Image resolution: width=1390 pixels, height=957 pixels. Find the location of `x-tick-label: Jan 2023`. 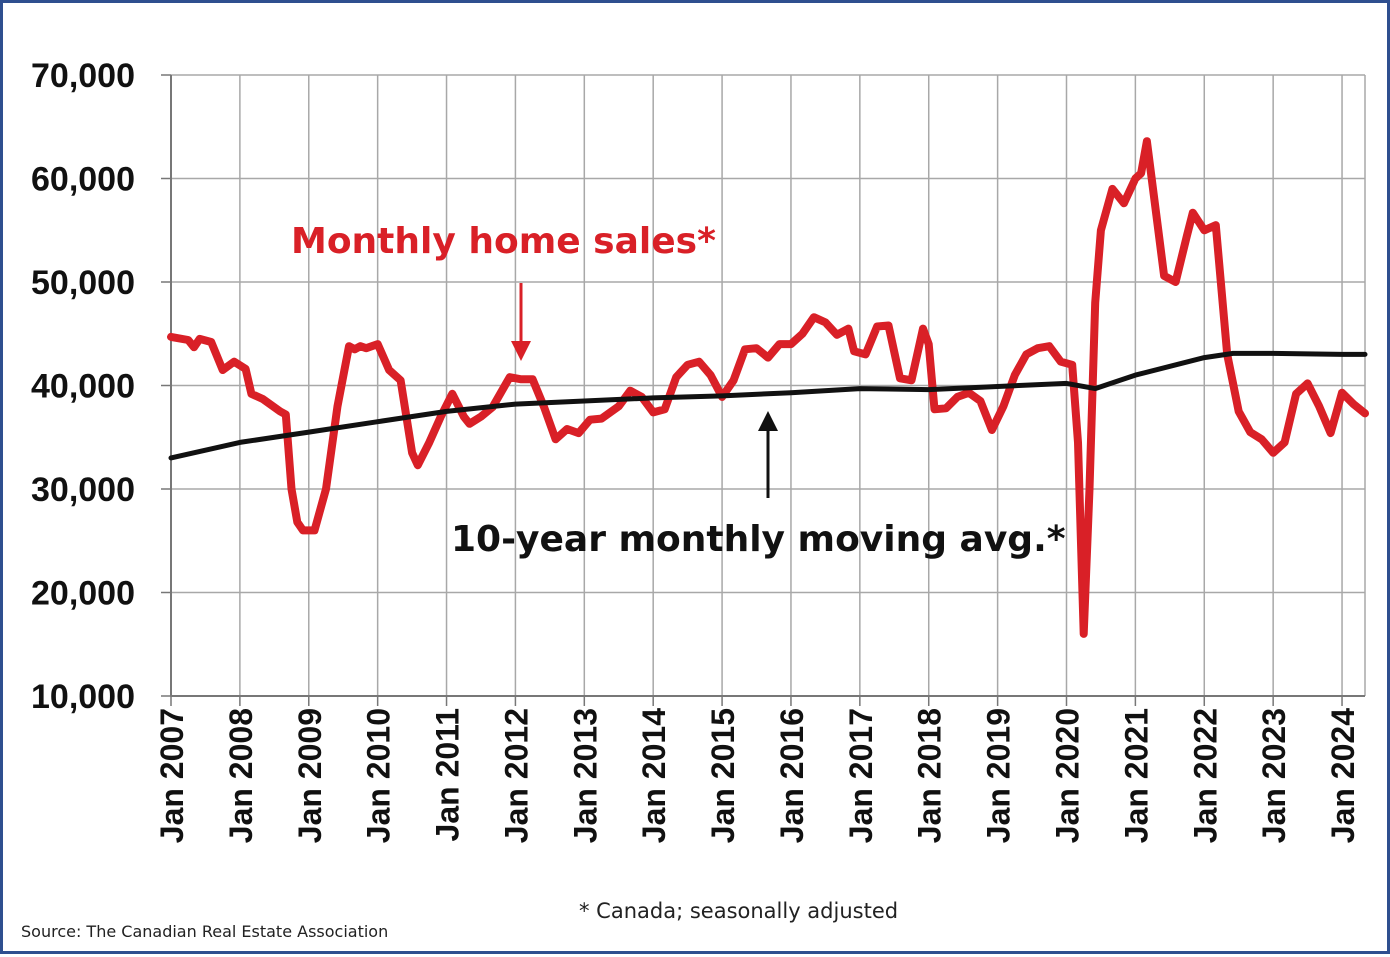

x-tick-label: Jan 2023 is located at coordinates (1274, 775).